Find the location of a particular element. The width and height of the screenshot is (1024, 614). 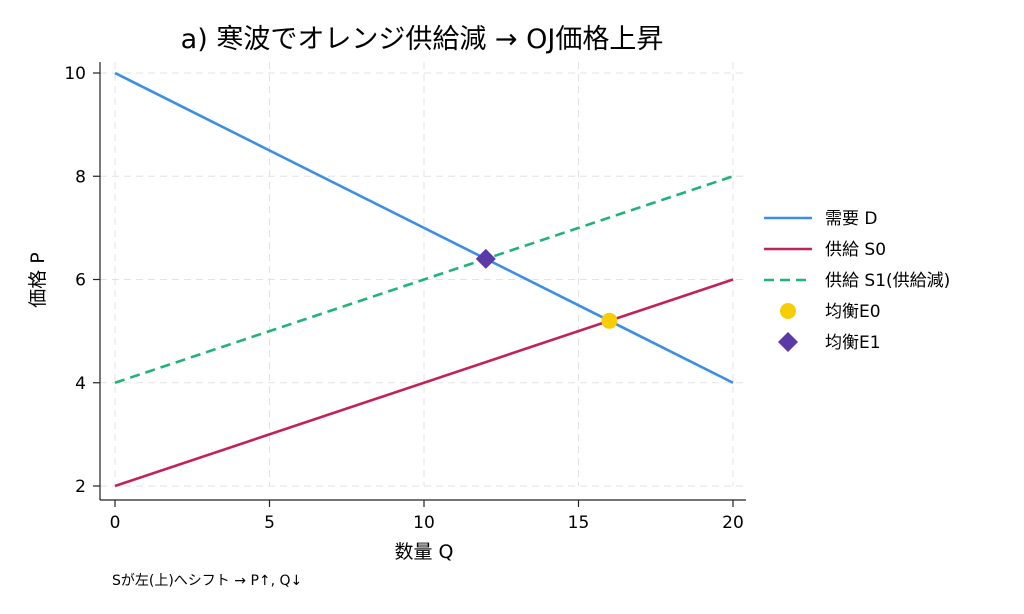

legend-label: 均衡E1 is located at coordinates (853, 343).